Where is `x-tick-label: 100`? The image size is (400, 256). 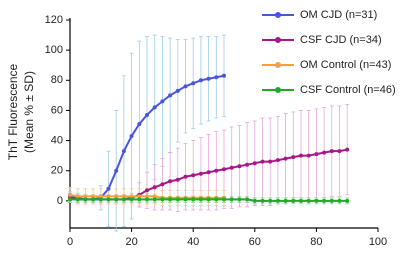 x-tick-label: 100 is located at coordinates (378, 242).